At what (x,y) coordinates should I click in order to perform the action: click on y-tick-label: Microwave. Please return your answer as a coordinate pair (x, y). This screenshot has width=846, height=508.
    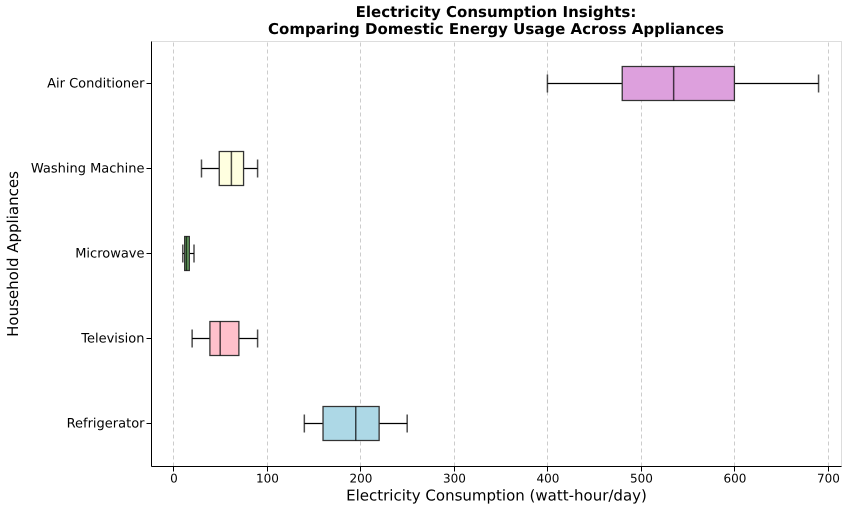
    Looking at the image, I should click on (109, 254).